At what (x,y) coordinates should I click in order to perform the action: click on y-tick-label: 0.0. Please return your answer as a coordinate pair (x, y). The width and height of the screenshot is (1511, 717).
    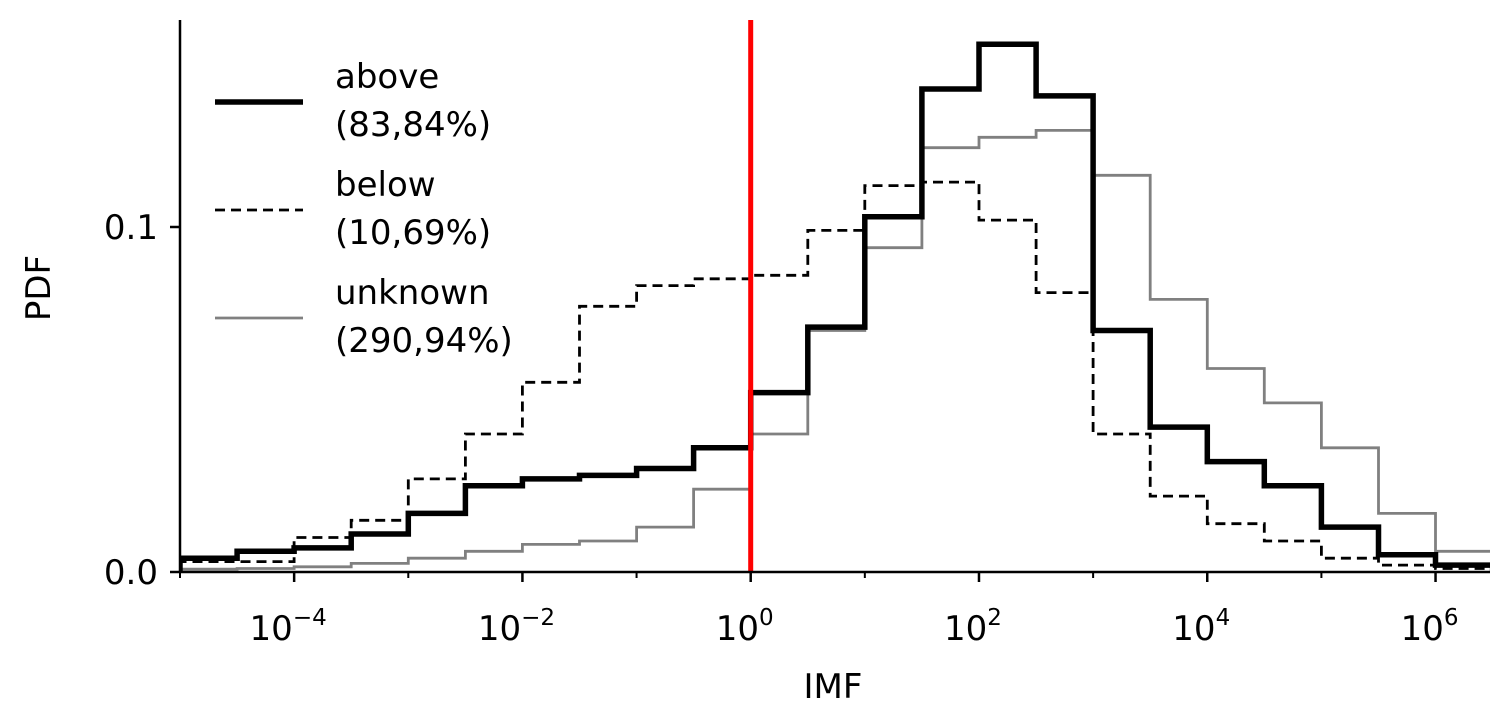
    Looking at the image, I should click on (131, 573).